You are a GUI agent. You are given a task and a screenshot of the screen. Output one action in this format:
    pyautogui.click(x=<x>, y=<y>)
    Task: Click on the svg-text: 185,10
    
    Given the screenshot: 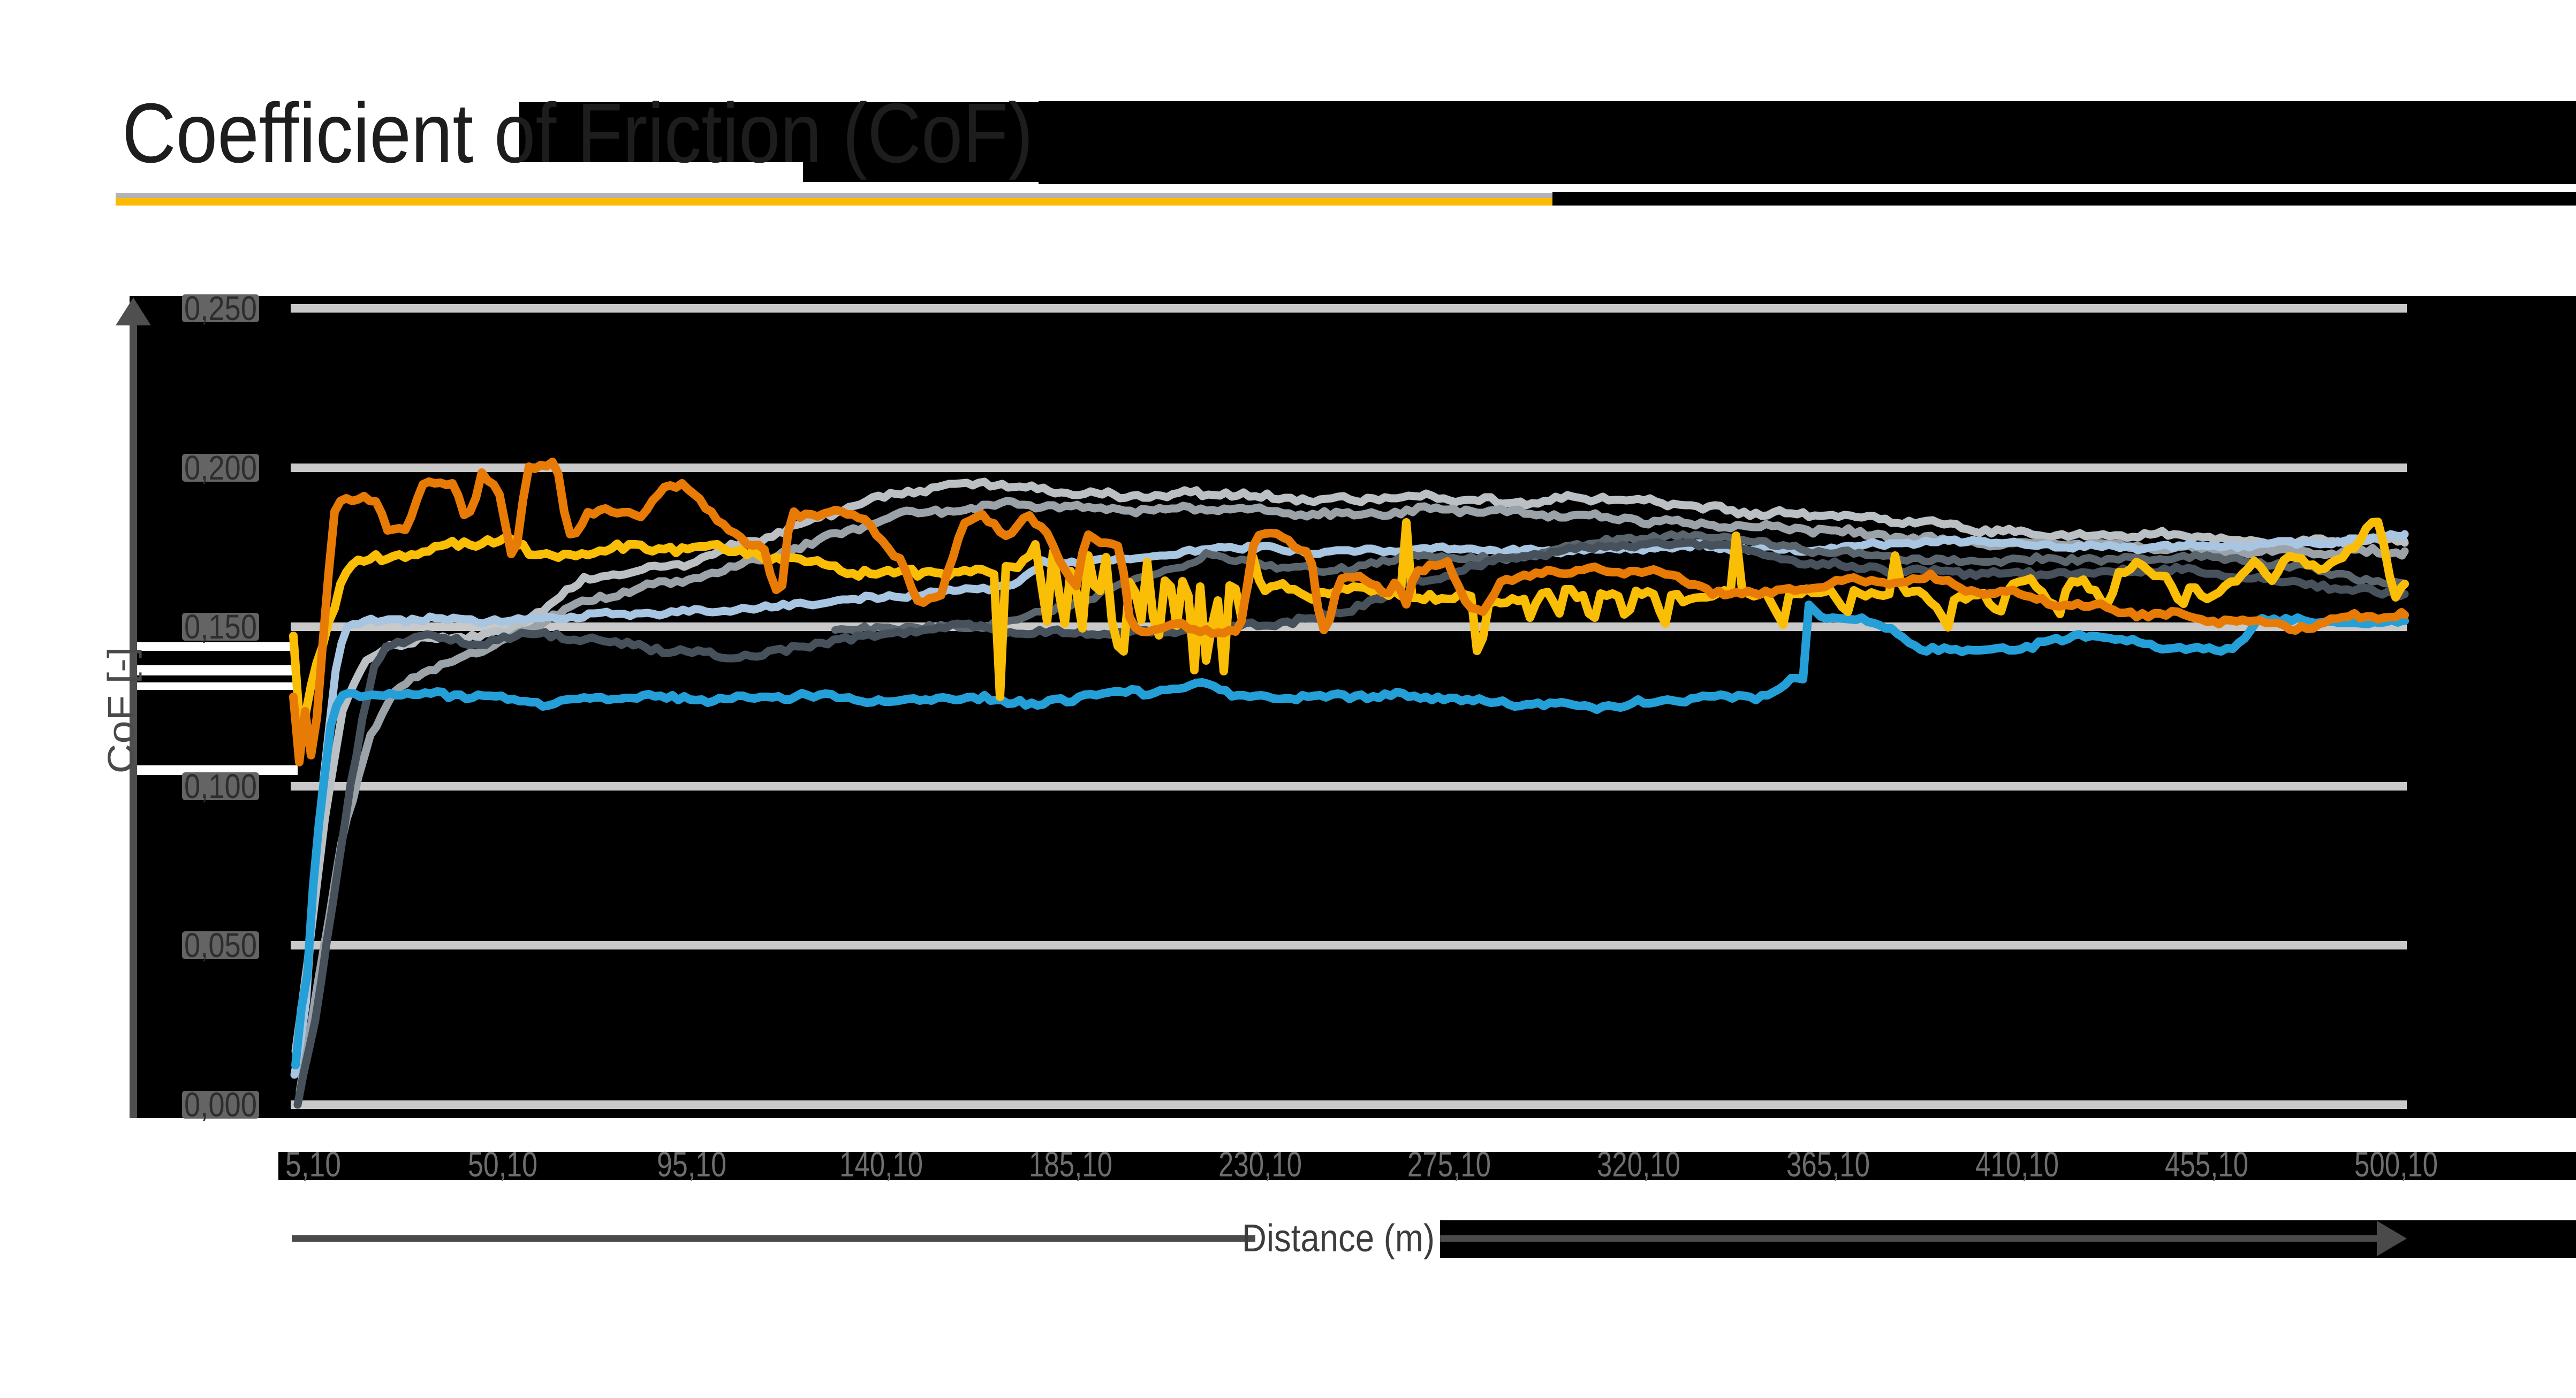 What is the action you would take?
    pyautogui.click(x=1070, y=1164)
    